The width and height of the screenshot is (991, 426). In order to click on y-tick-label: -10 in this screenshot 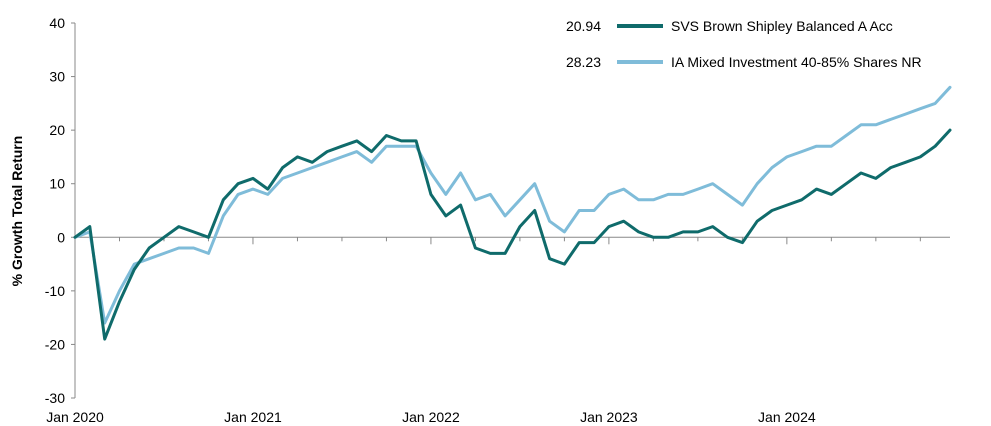, I will do `click(55, 291)`.